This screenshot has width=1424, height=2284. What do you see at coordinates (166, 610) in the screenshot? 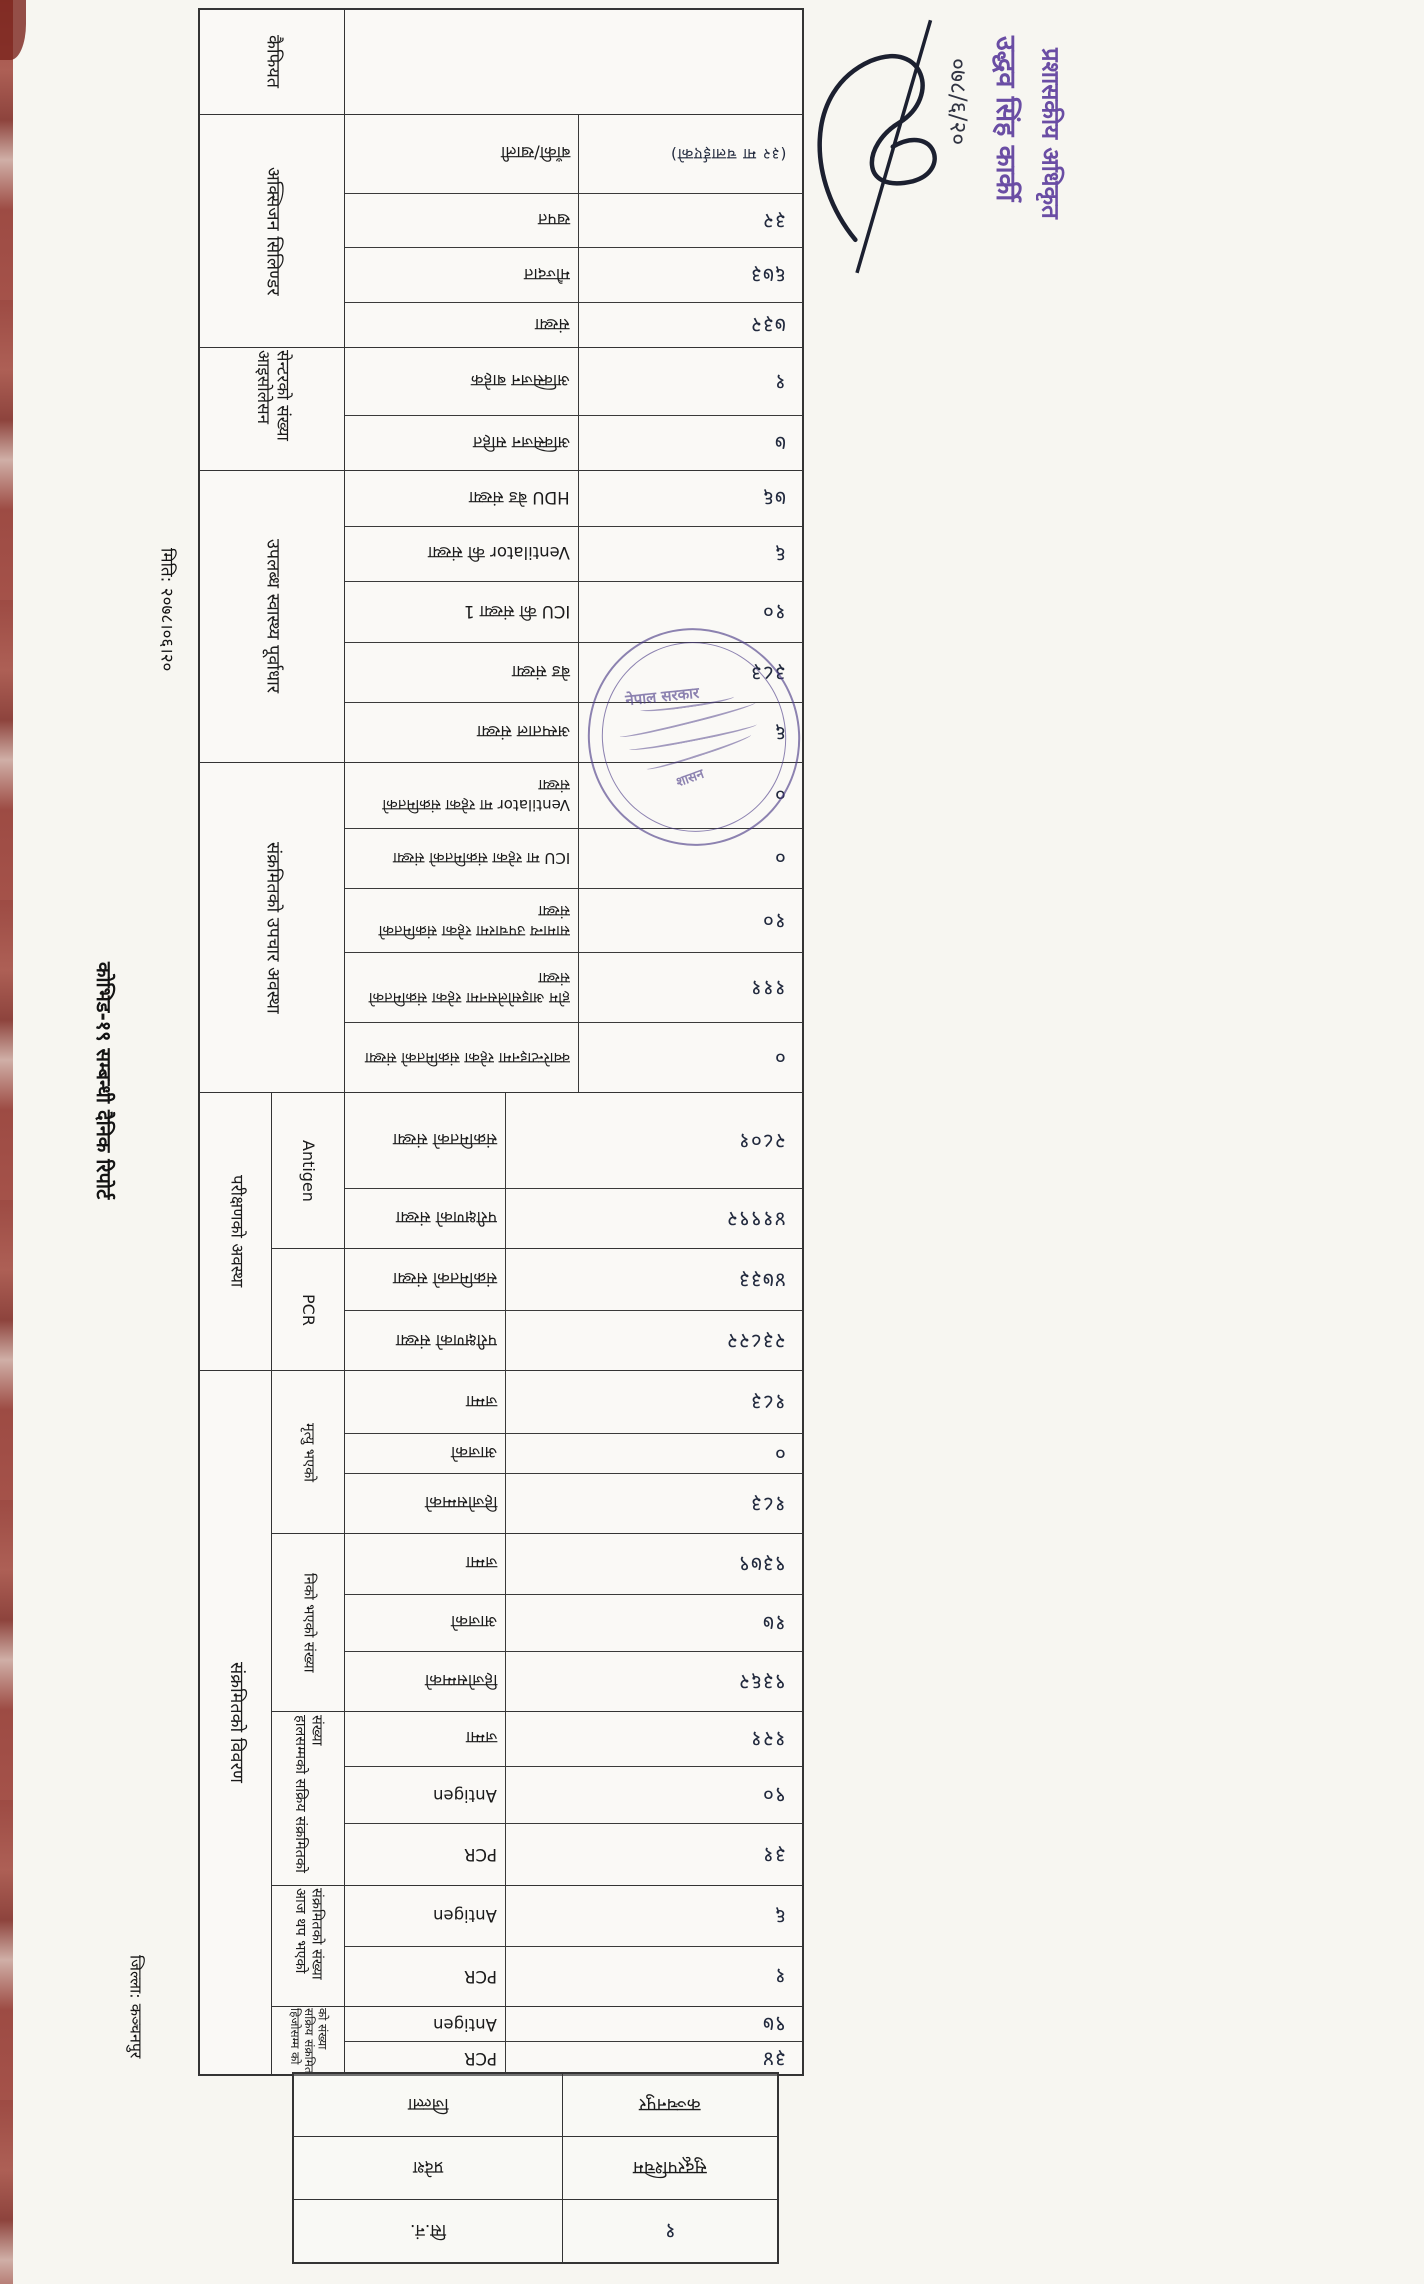
I see `report-date-text: मिति: २०७८।०६।२०` at bounding box center [166, 610].